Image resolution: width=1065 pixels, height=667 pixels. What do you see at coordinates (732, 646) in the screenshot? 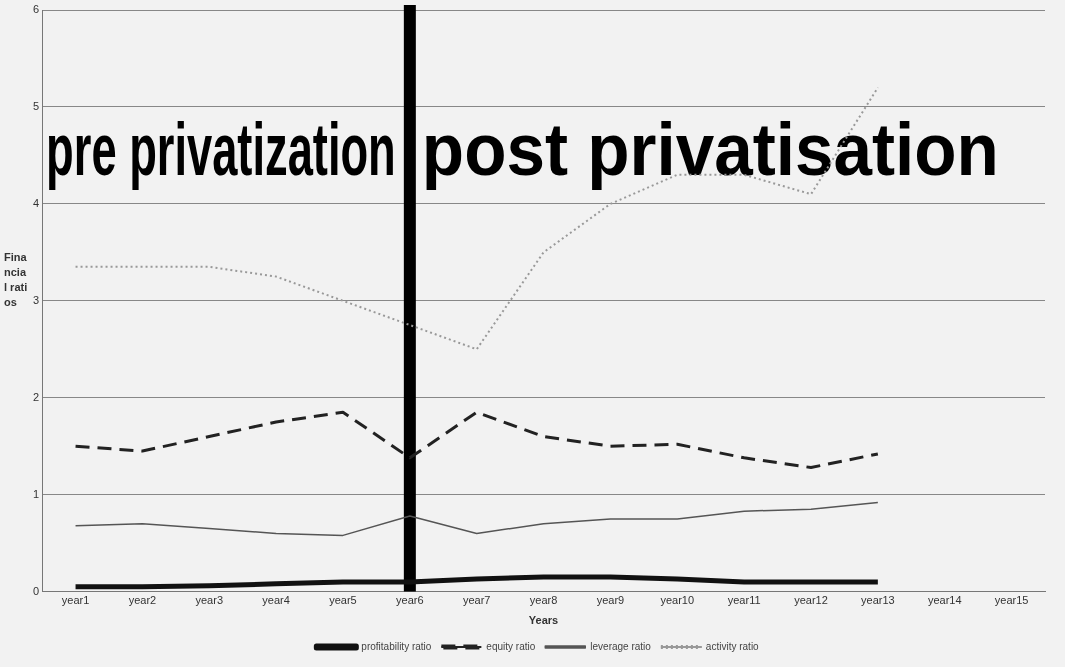
I see `legend-label: activity ratio` at bounding box center [732, 646].